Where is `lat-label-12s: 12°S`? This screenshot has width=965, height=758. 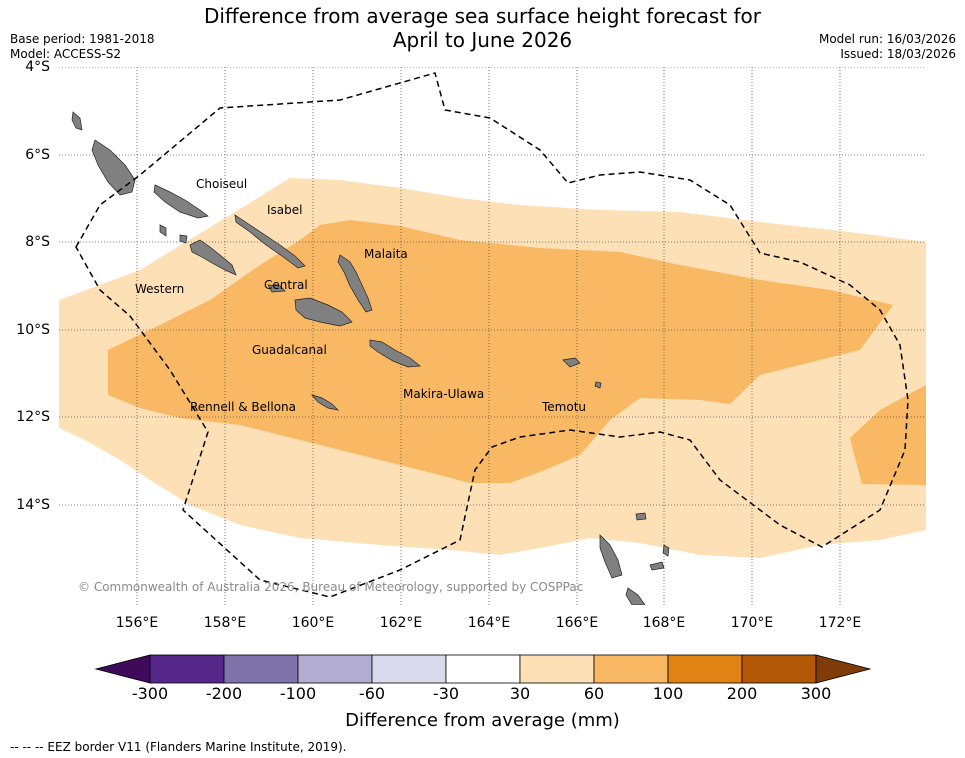 lat-label-12s: 12°S is located at coordinates (33, 417).